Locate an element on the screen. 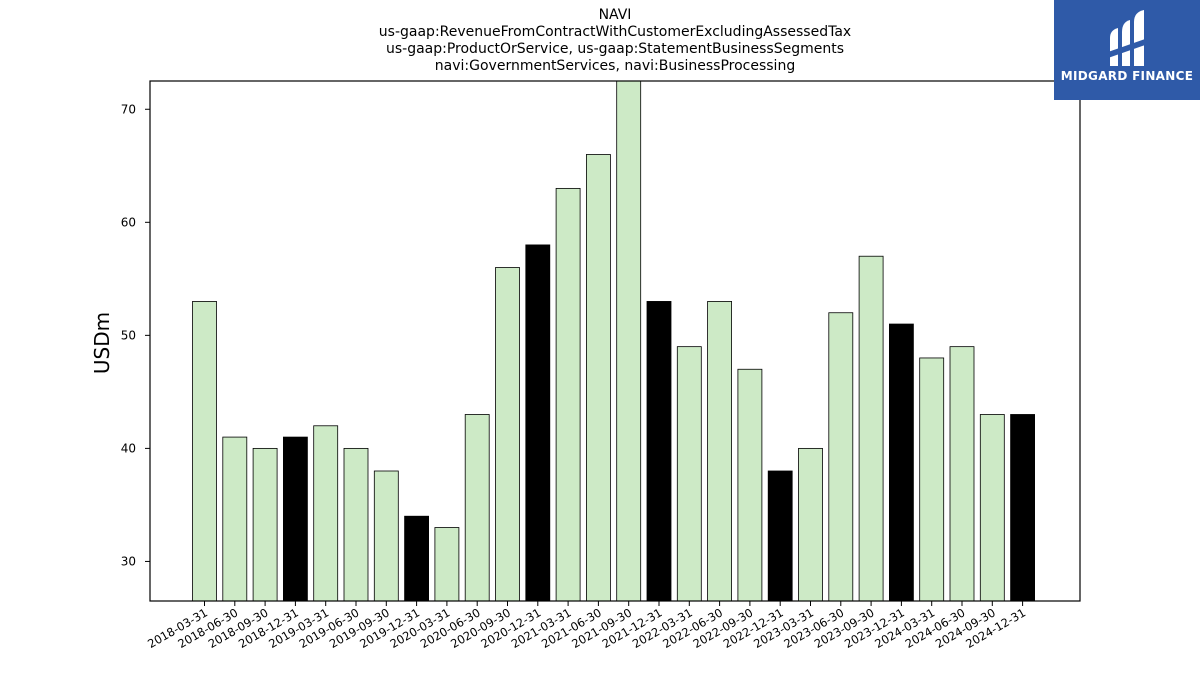  y-axis: 30 40 50 60 70 is located at coordinates (135, 335).